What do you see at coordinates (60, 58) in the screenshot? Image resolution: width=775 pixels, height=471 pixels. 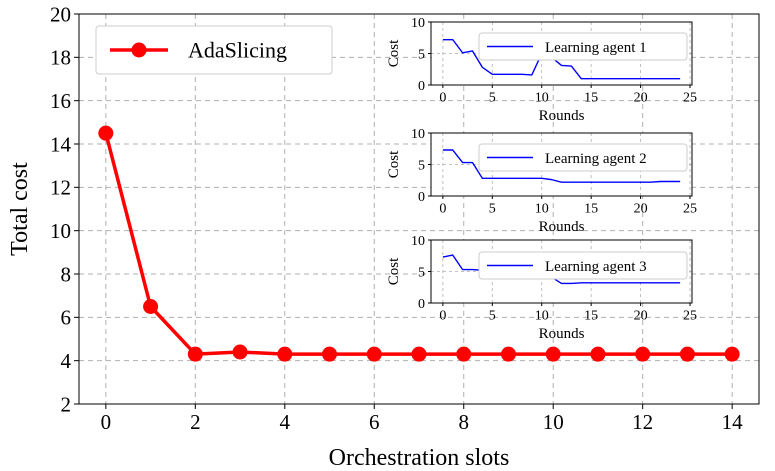 I see `y-tick-label: 18` at bounding box center [60, 58].